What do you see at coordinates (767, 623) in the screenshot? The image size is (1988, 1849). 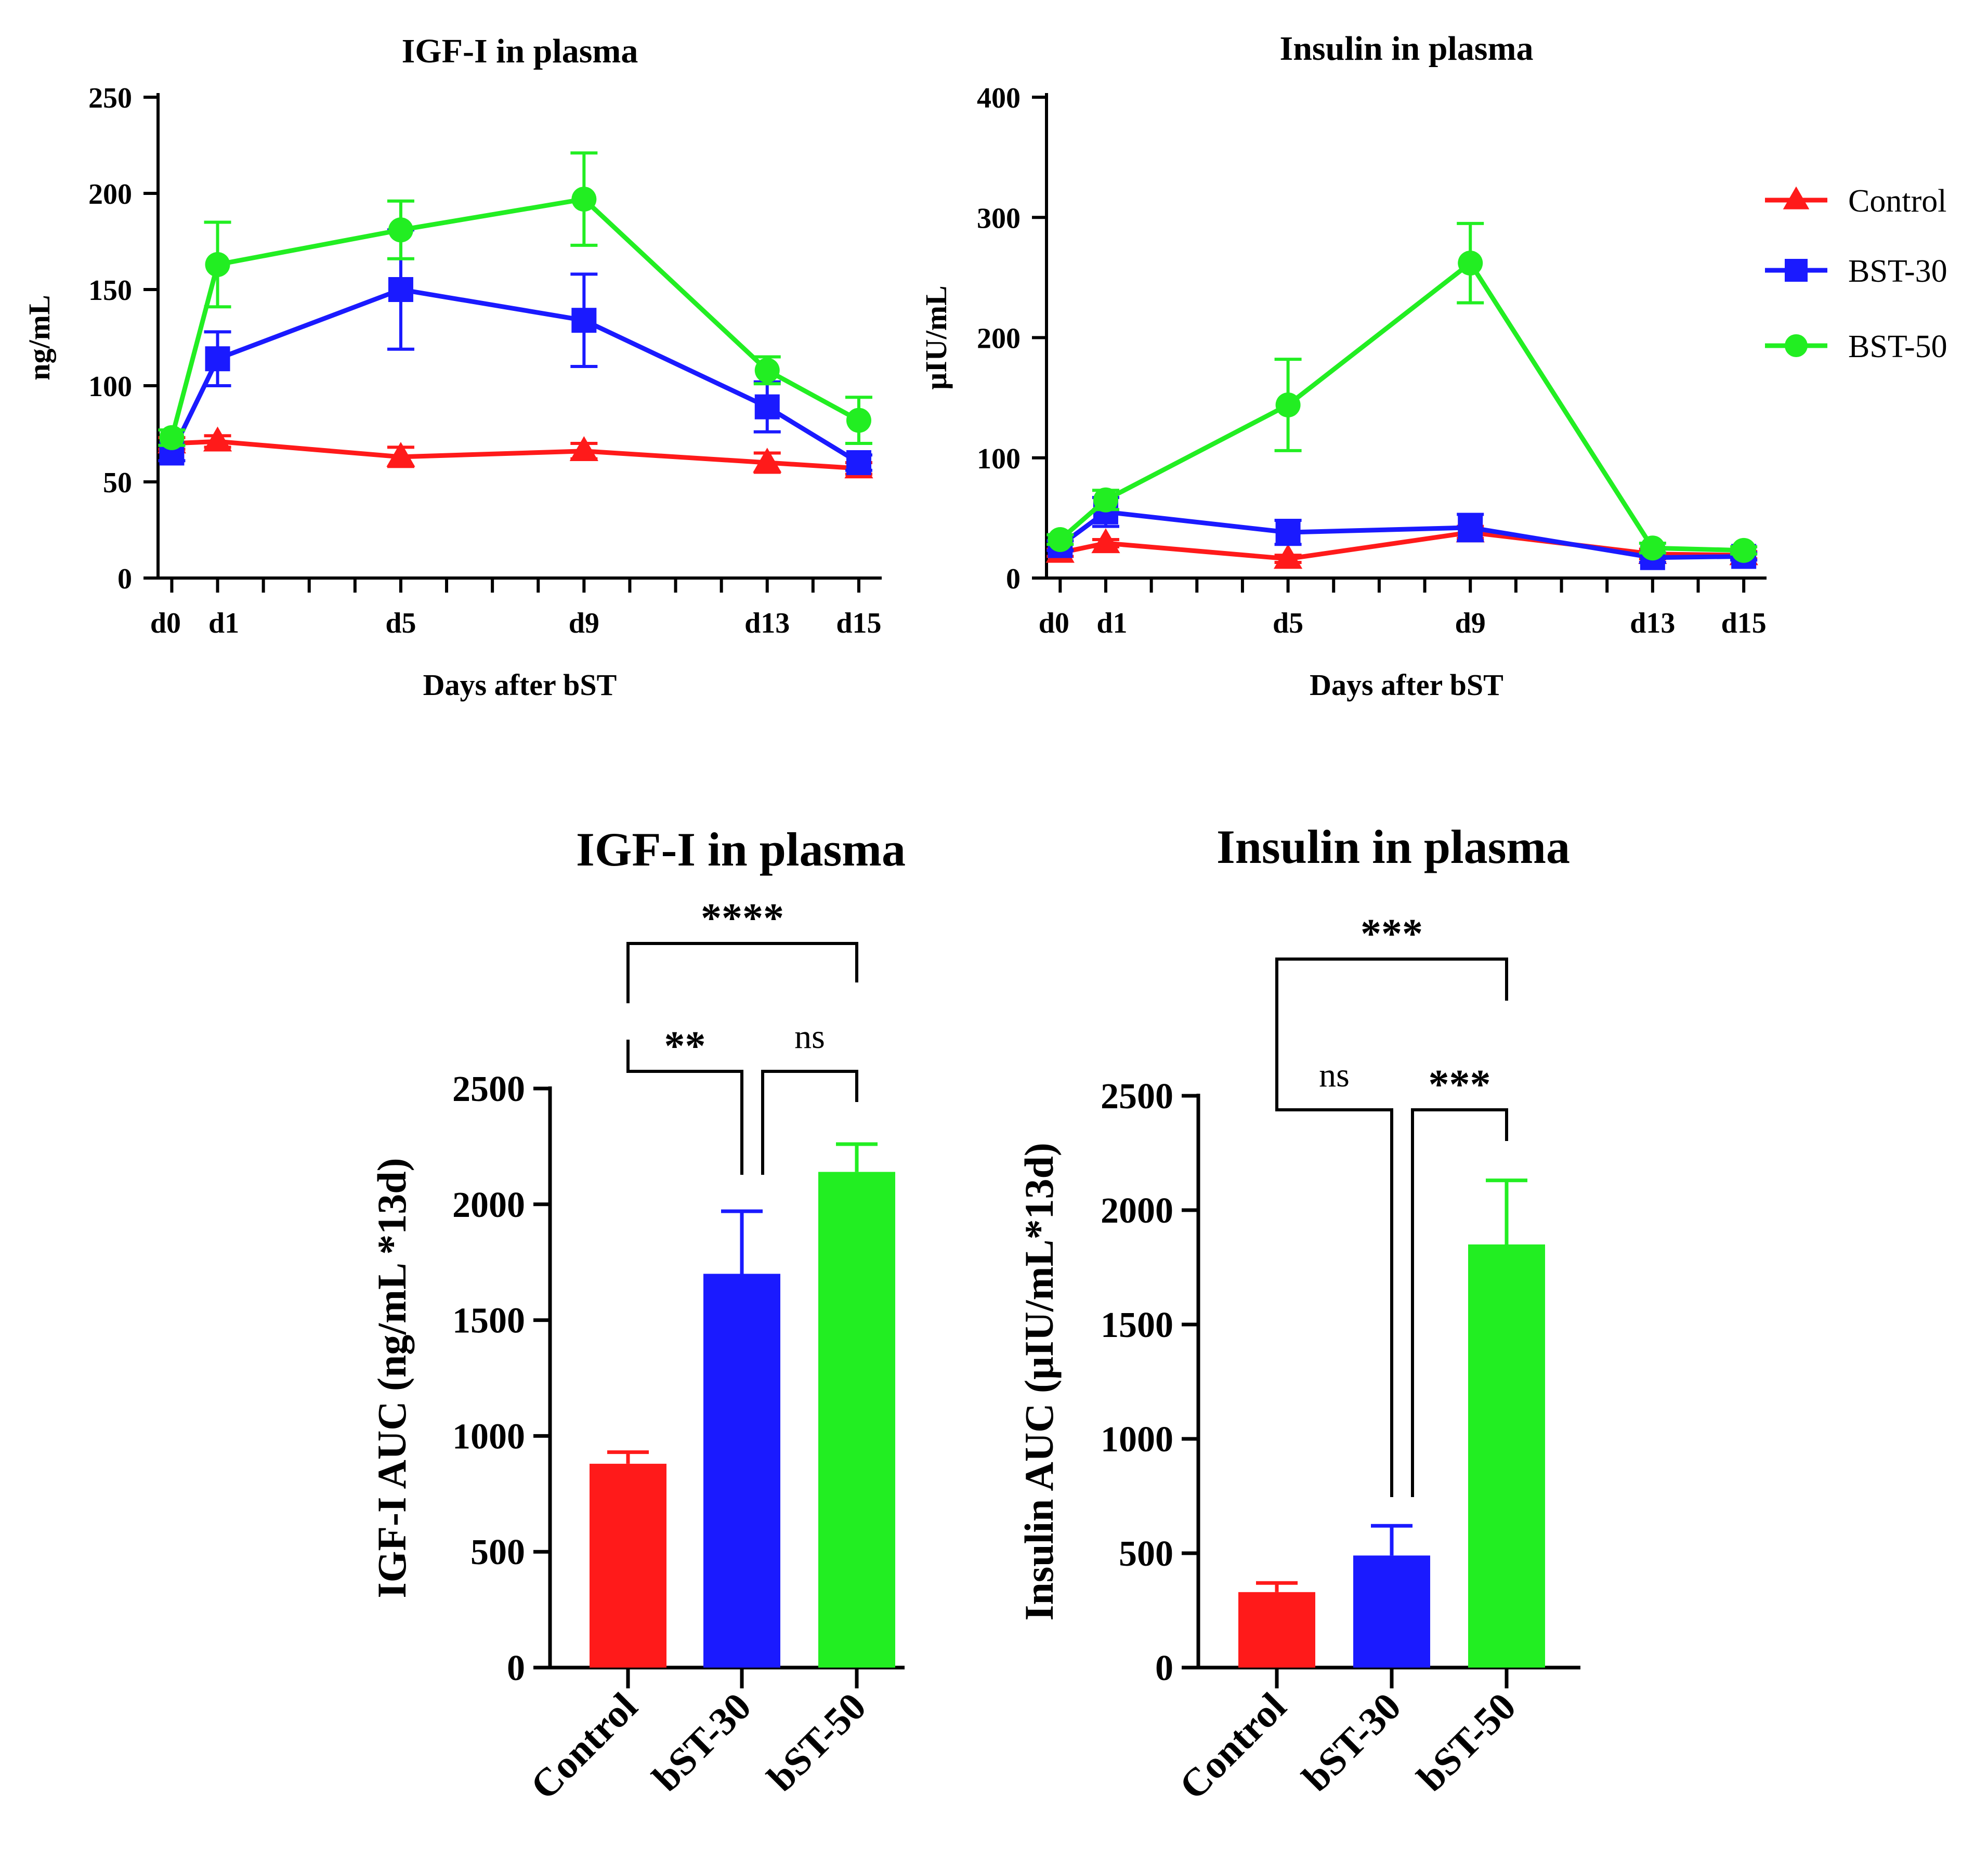 I see `x-tick-label: d13` at bounding box center [767, 623].